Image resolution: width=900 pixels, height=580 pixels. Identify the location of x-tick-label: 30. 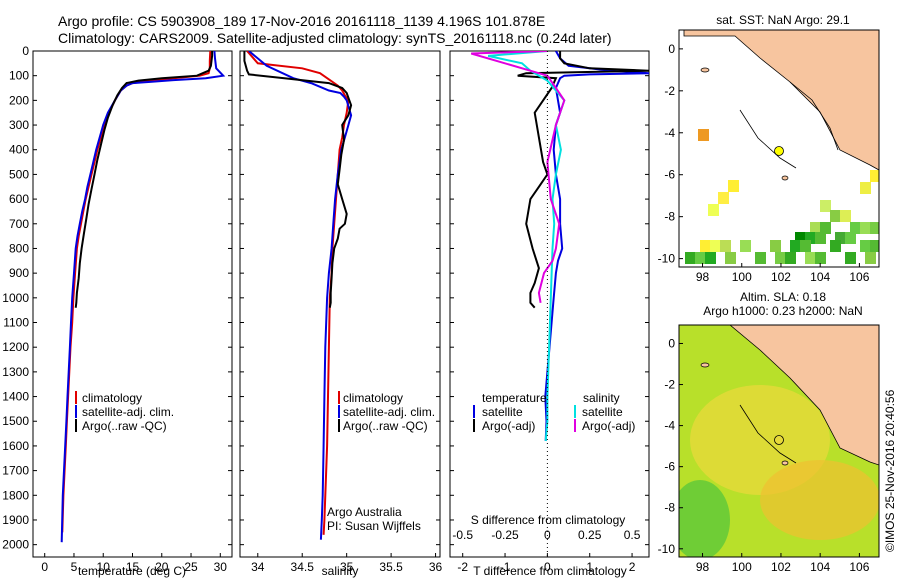
(221, 567).